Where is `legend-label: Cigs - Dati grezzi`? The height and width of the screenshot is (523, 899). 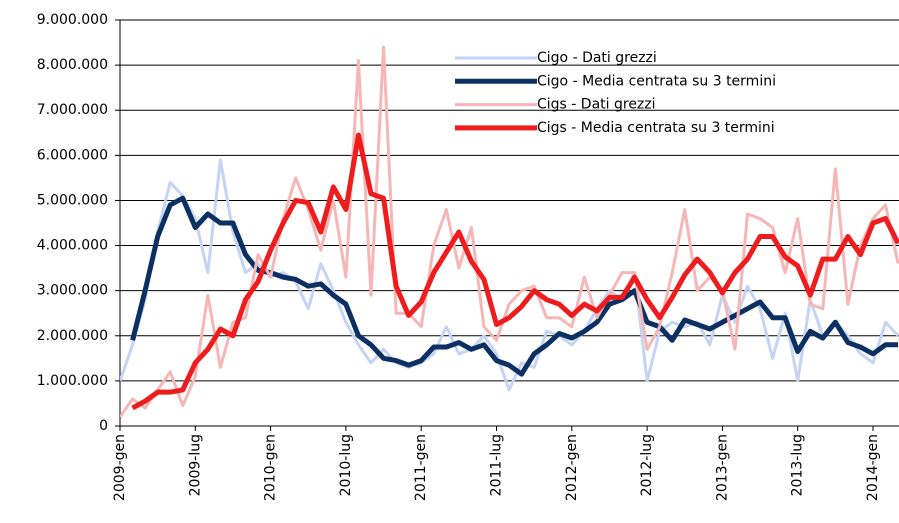
legend-label: Cigs - Dati grezzi is located at coordinates (596, 105).